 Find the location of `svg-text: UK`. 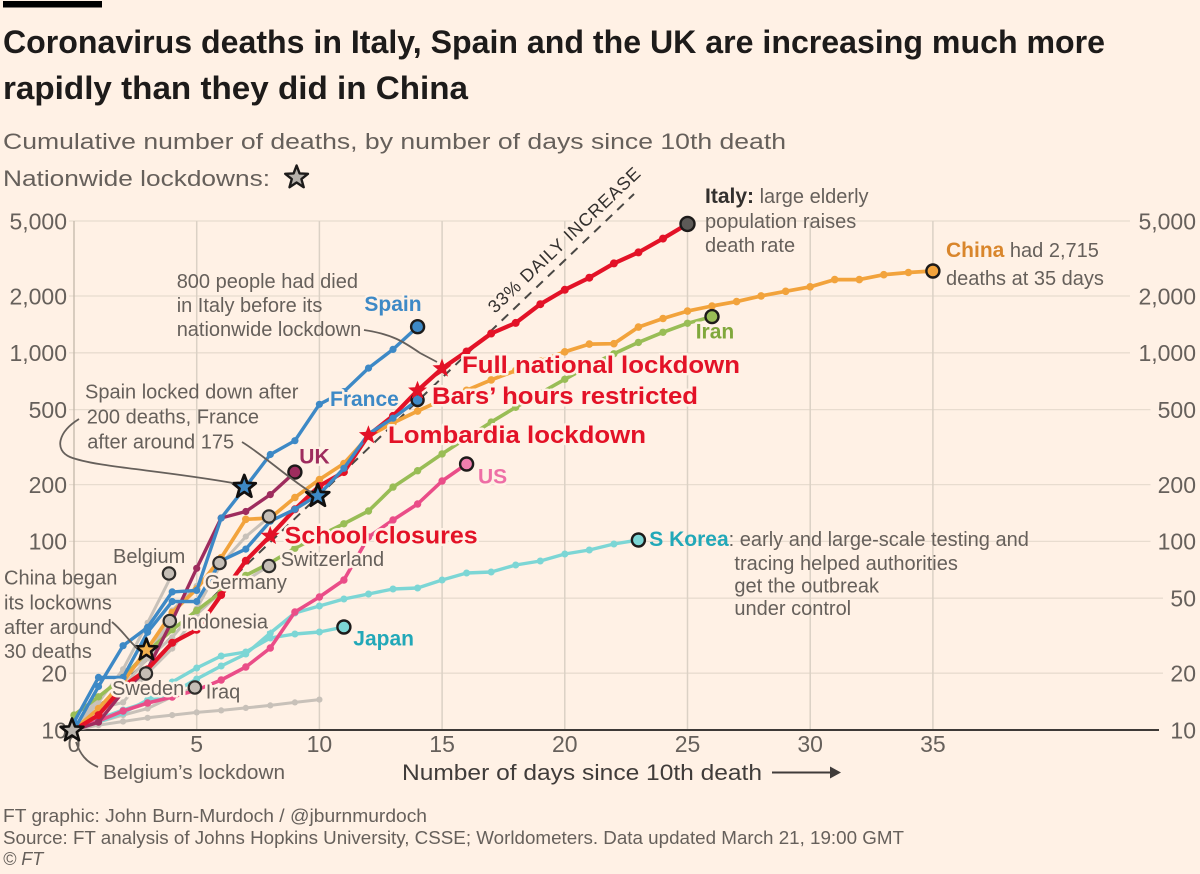

svg-text: UK is located at coordinates (314, 457).